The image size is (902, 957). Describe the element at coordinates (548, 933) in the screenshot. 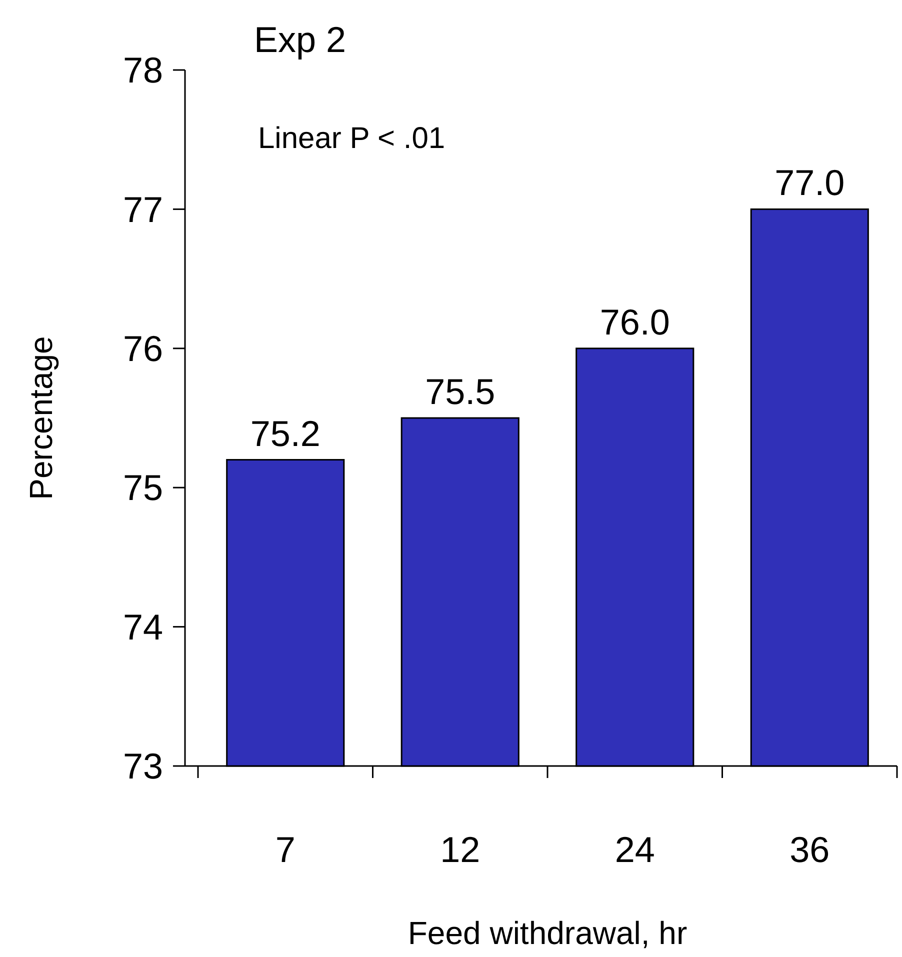

I see `x-axis-title: Feed withdrawal, hr` at that location.